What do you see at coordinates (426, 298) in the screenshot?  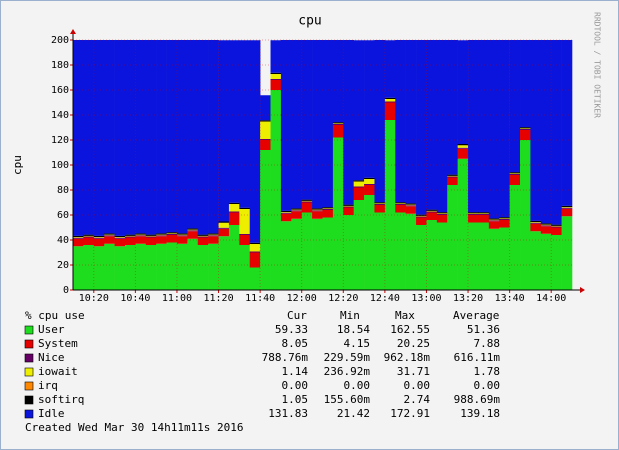 I see `x-tick-label: 13:00` at bounding box center [426, 298].